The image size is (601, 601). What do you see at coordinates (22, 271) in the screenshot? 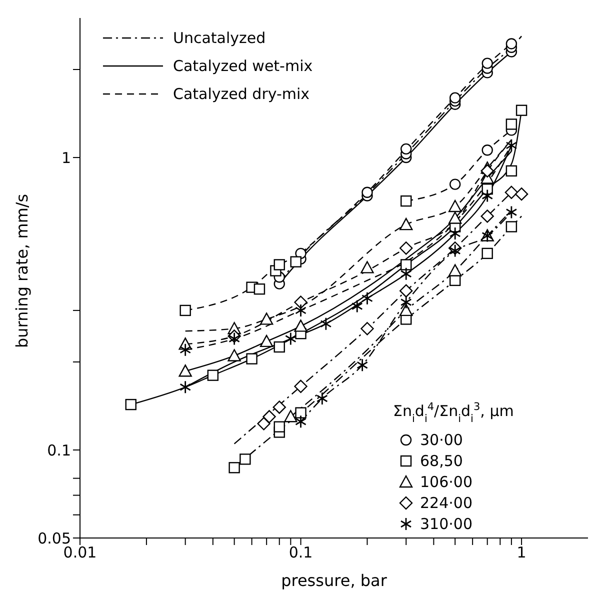
I see `y-axis-title: burning rate, mm/s` at bounding box center [22, 271].